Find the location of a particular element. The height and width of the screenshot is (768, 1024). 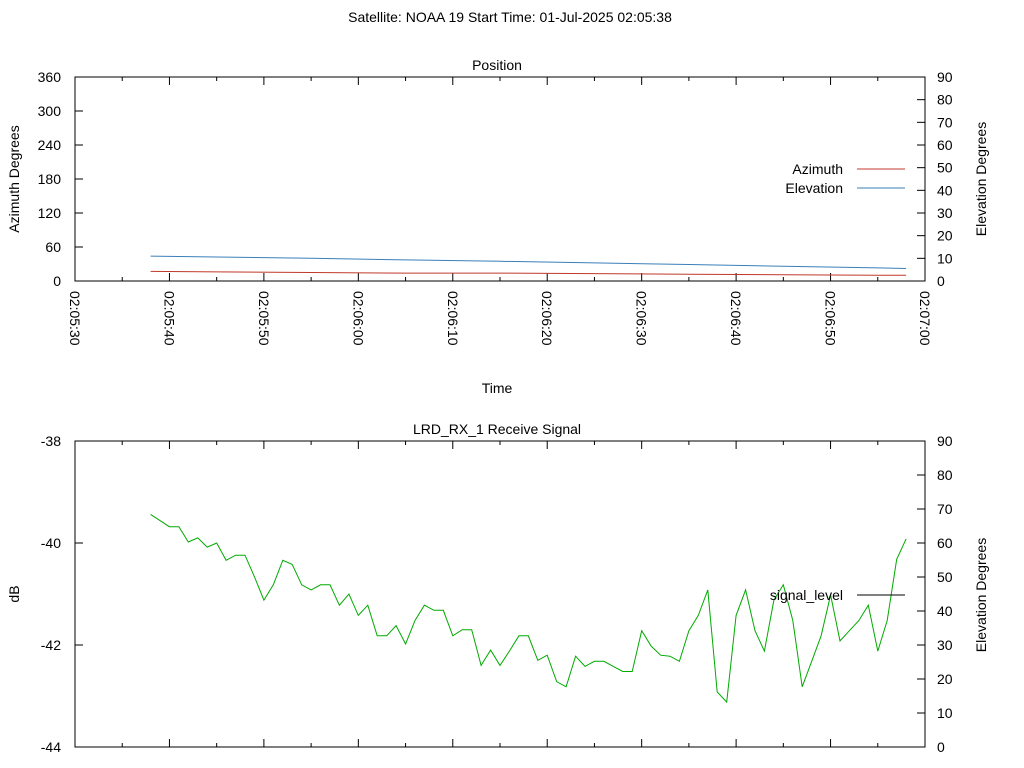

position-left-tick-label: 120 is located at coordinates (50, 213).